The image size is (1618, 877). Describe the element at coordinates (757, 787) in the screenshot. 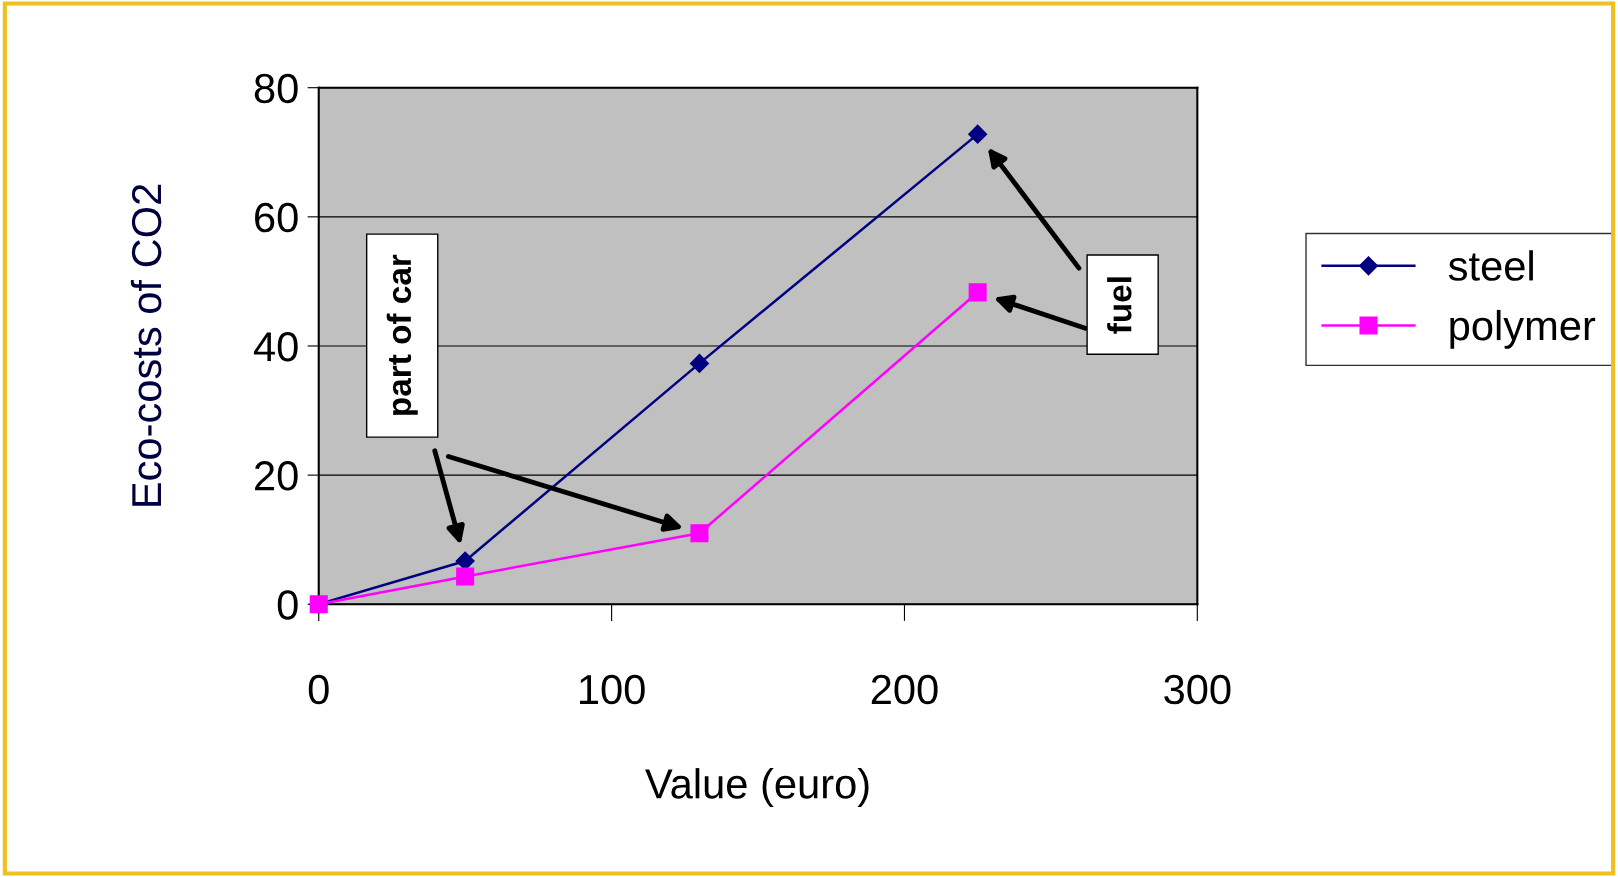

I see `x-axis-title: Value (euro)` at that location.